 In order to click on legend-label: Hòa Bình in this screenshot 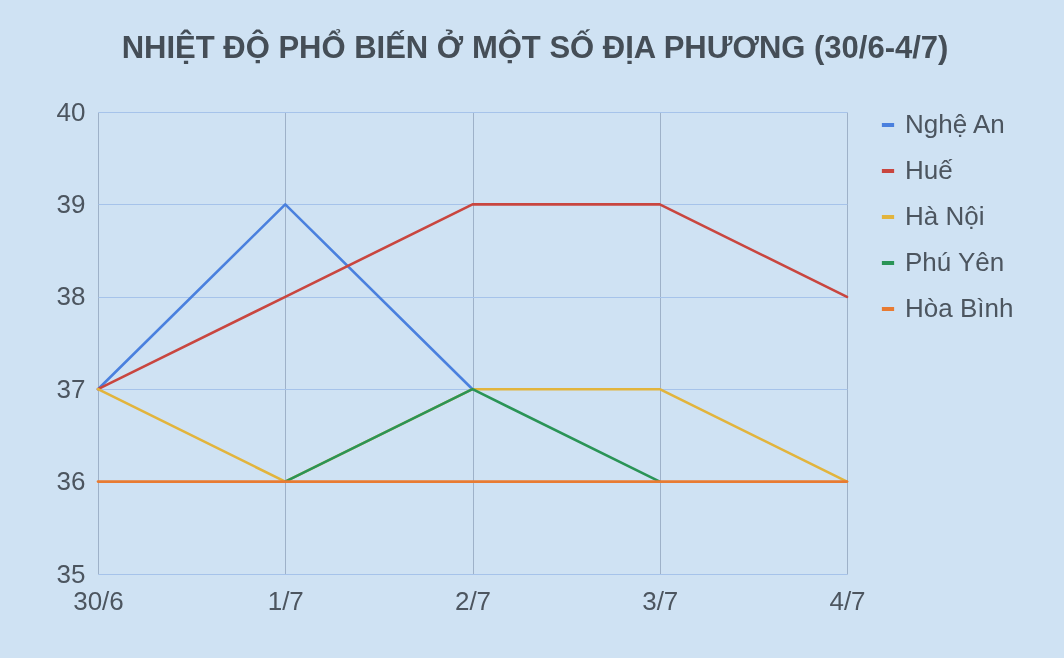, I will do `click(959, 308)`.